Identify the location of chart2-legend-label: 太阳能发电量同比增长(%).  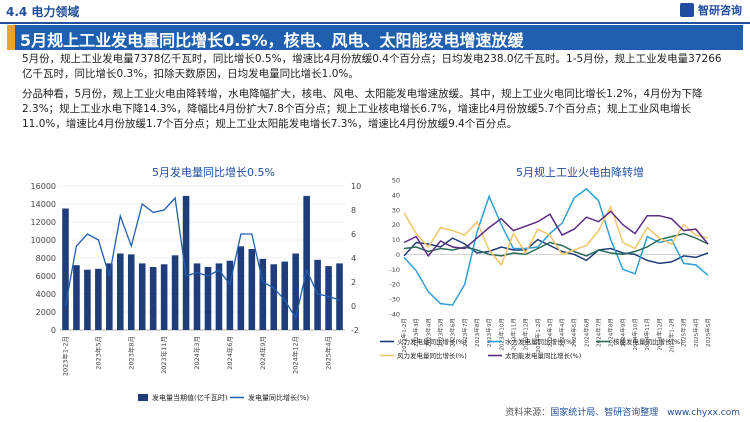
(543, 355).